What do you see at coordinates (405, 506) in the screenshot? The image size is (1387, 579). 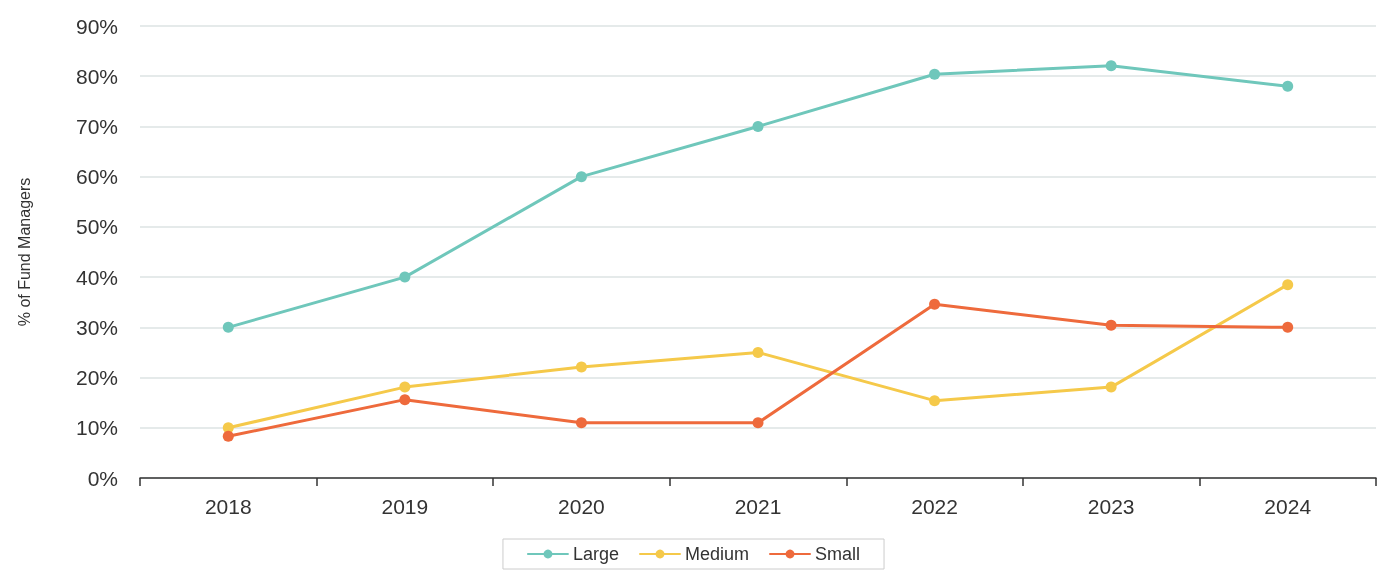 I see `x-tick-label: 2019` at bounding box center [405, 506].